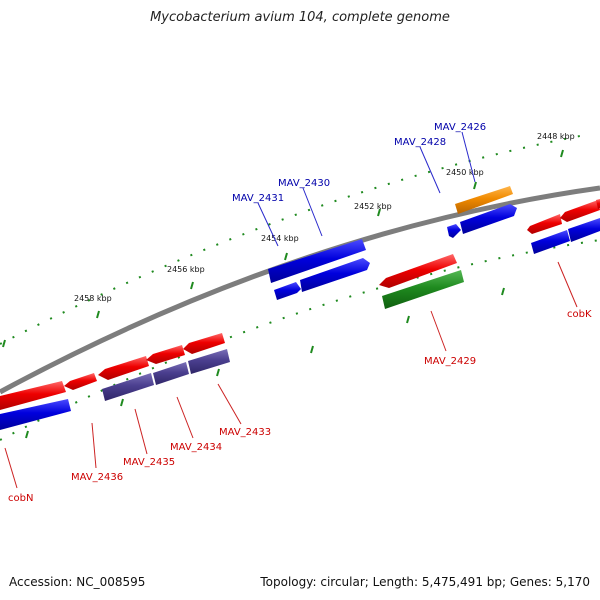 The height and width of the screenshot is (600, 600). I want to click on tick-label-2456: 2456 kbp, so click(186, 269).